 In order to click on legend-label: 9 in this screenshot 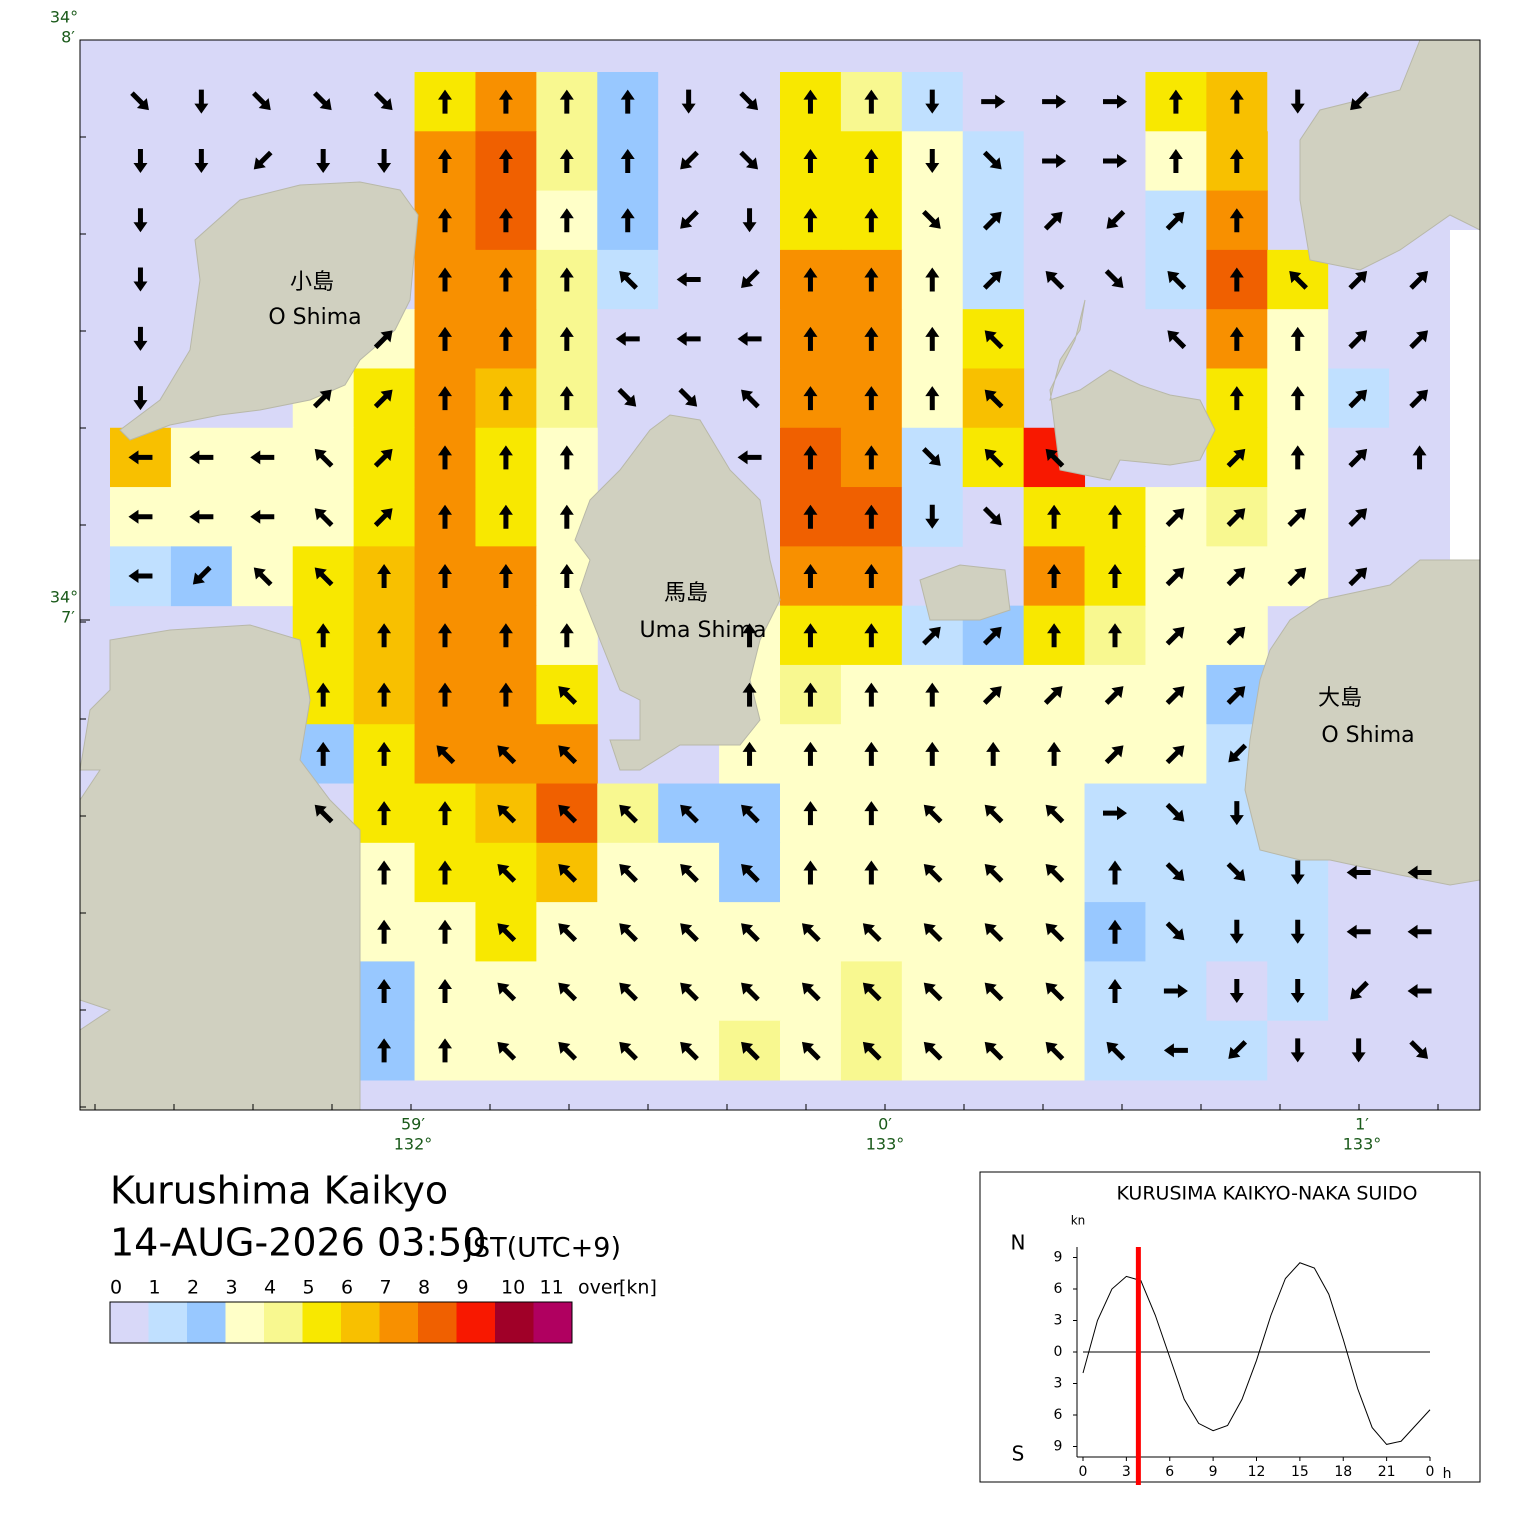, I will do `click(462, 1288)`.